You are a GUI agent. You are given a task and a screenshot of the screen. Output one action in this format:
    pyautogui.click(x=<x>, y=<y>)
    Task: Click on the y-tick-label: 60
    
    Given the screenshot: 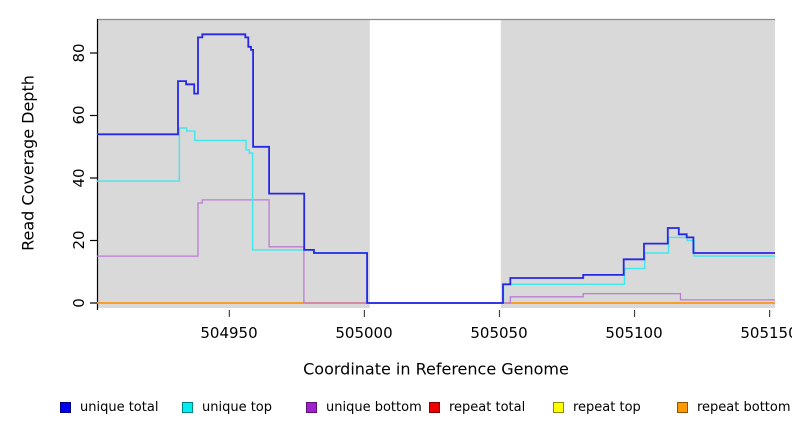 What is the action you would take?
    pyautogui.click(x=79, y=115)
    